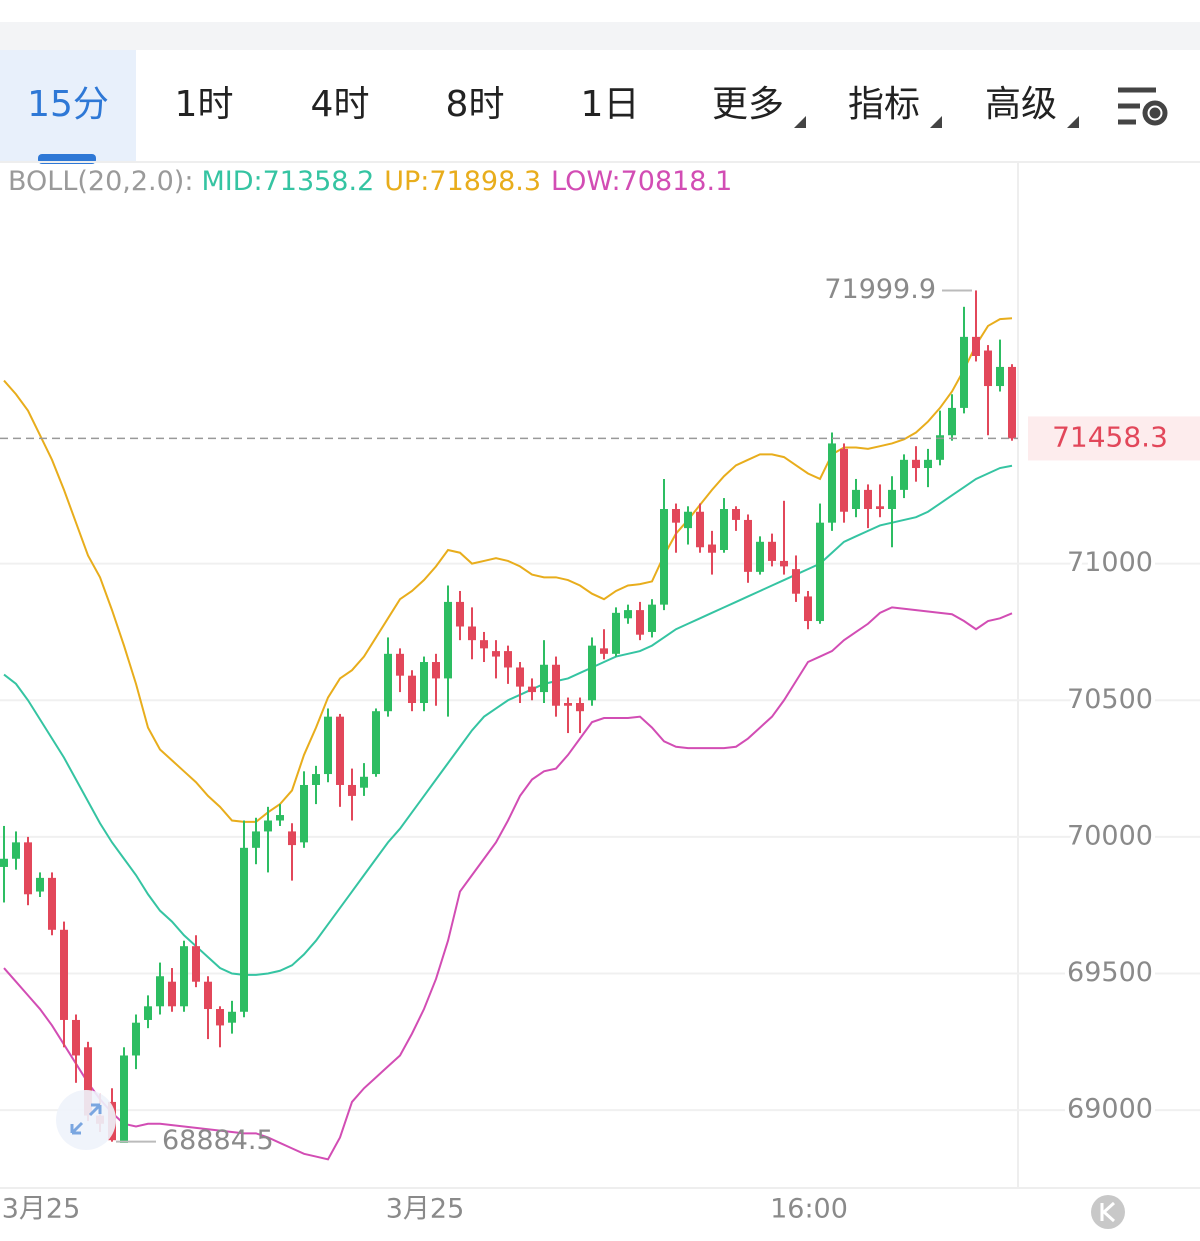 This screenshot has height=1241, width=1200. What do you see at coordinates (884, 104) in the screenshot?
I see `tab: 指标` at bounding box center [884, 104].